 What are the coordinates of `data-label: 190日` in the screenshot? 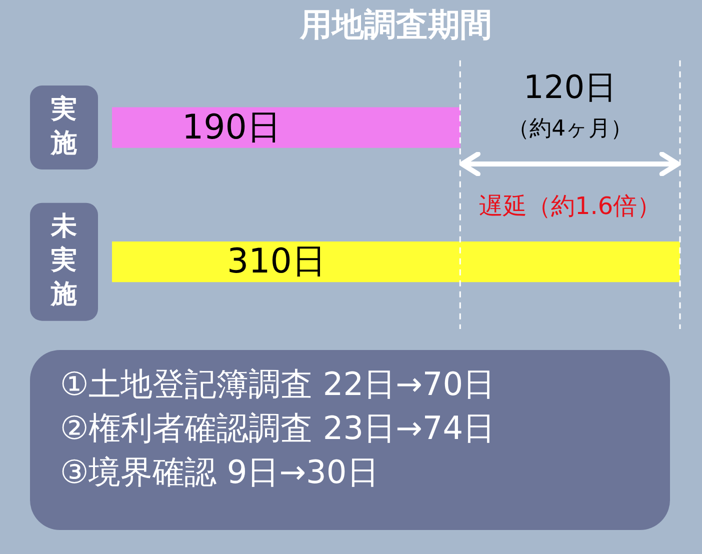 It's located at (231, 127).